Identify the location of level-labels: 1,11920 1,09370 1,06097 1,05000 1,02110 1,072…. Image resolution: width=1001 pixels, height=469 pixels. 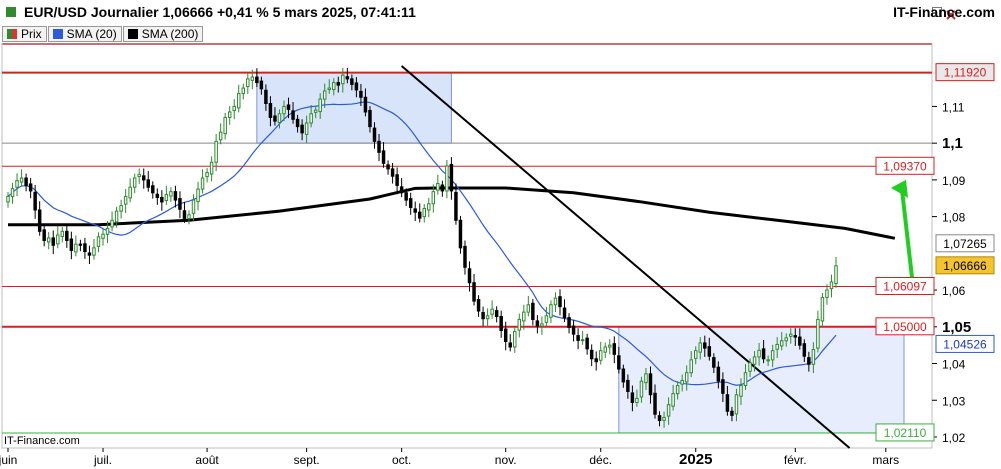
(935, 252).